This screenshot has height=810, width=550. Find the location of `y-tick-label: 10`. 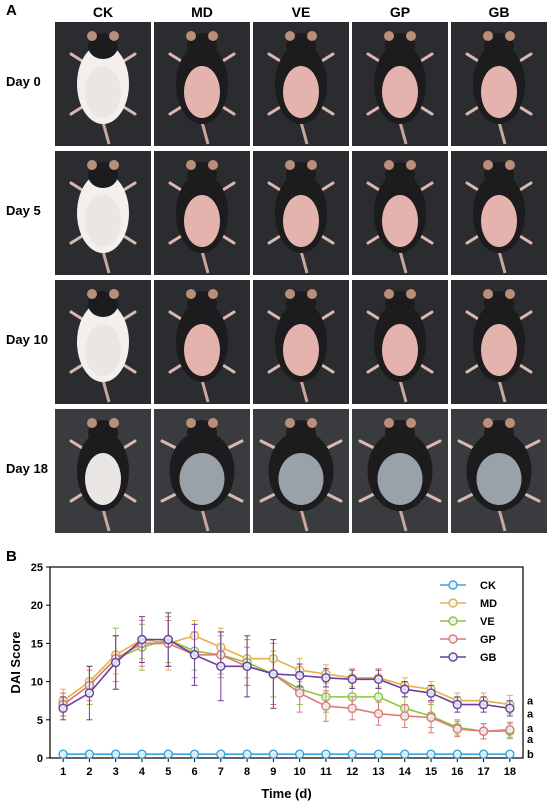

y-tick-label: 10 is located at coordinates (37, 683).